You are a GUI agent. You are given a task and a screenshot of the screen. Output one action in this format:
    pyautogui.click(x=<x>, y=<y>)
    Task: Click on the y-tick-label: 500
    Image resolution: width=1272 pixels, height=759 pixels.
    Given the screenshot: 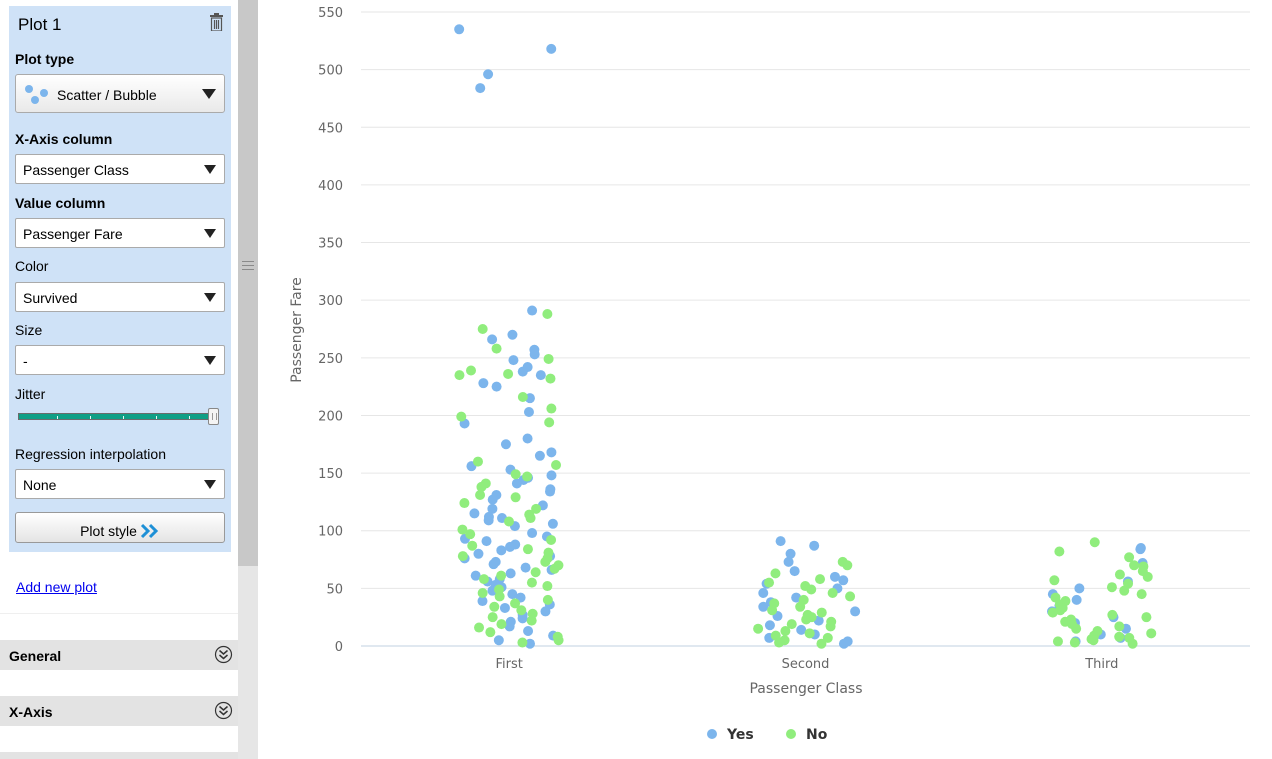 What is the action you would take?
    pyautogui.click(x=330, y=71)
    